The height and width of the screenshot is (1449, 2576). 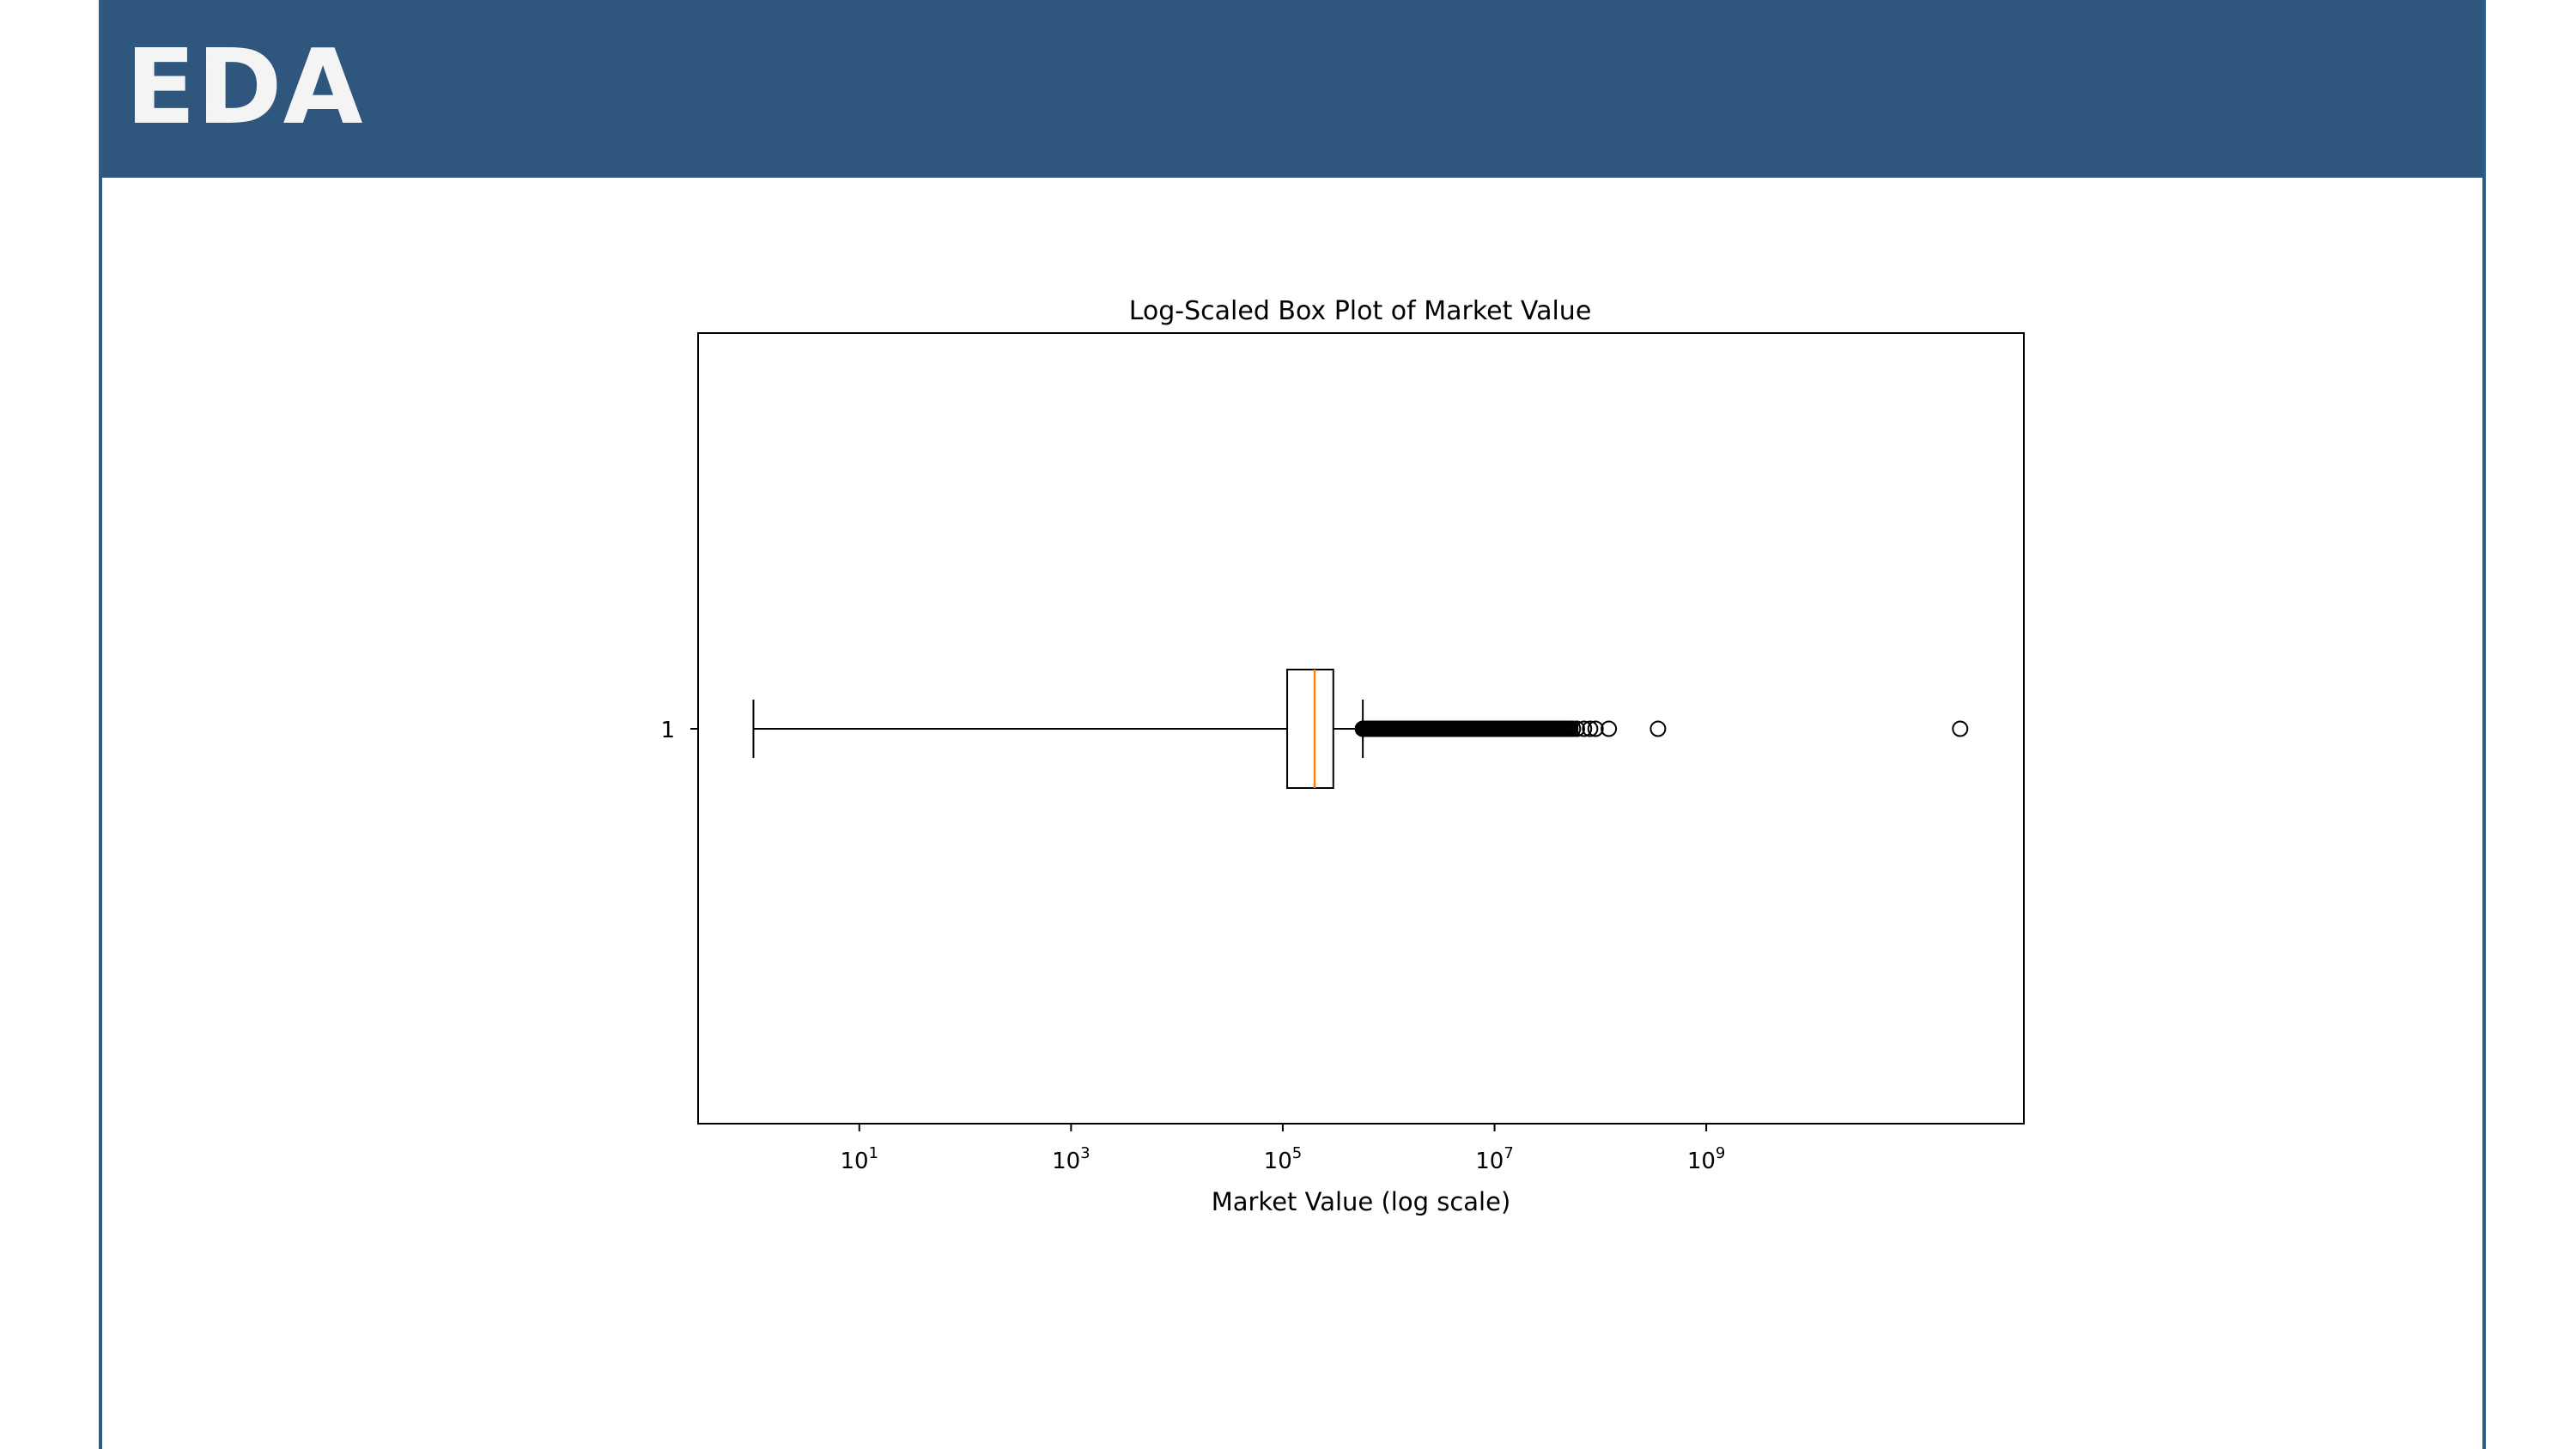 What do you see at coordinates (667, 730) in the screenshot?
I see `y-tick-label-0: 1` at bounding box center [667, 730].